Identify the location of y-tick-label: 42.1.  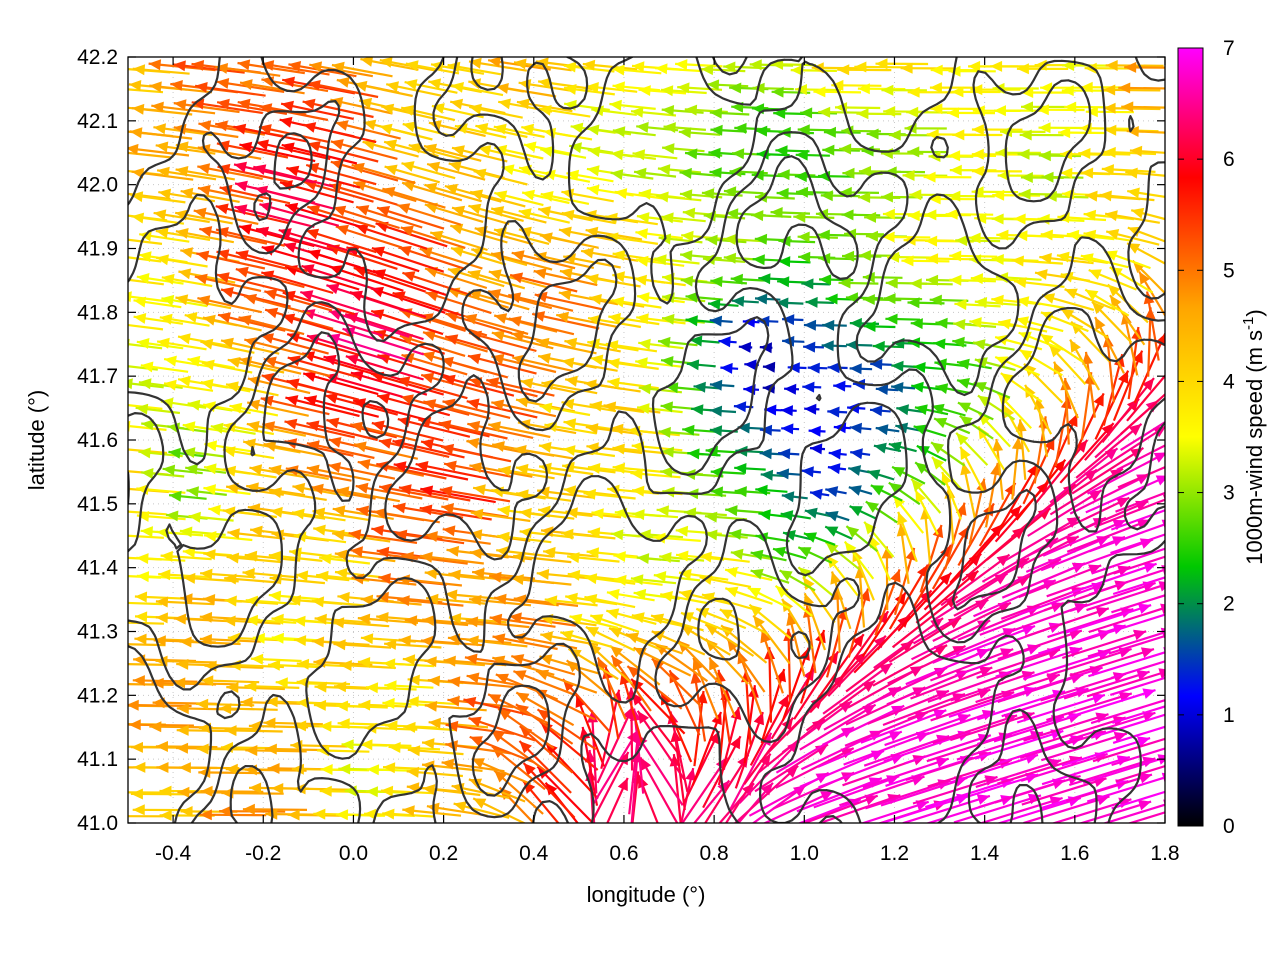
(97, 121).